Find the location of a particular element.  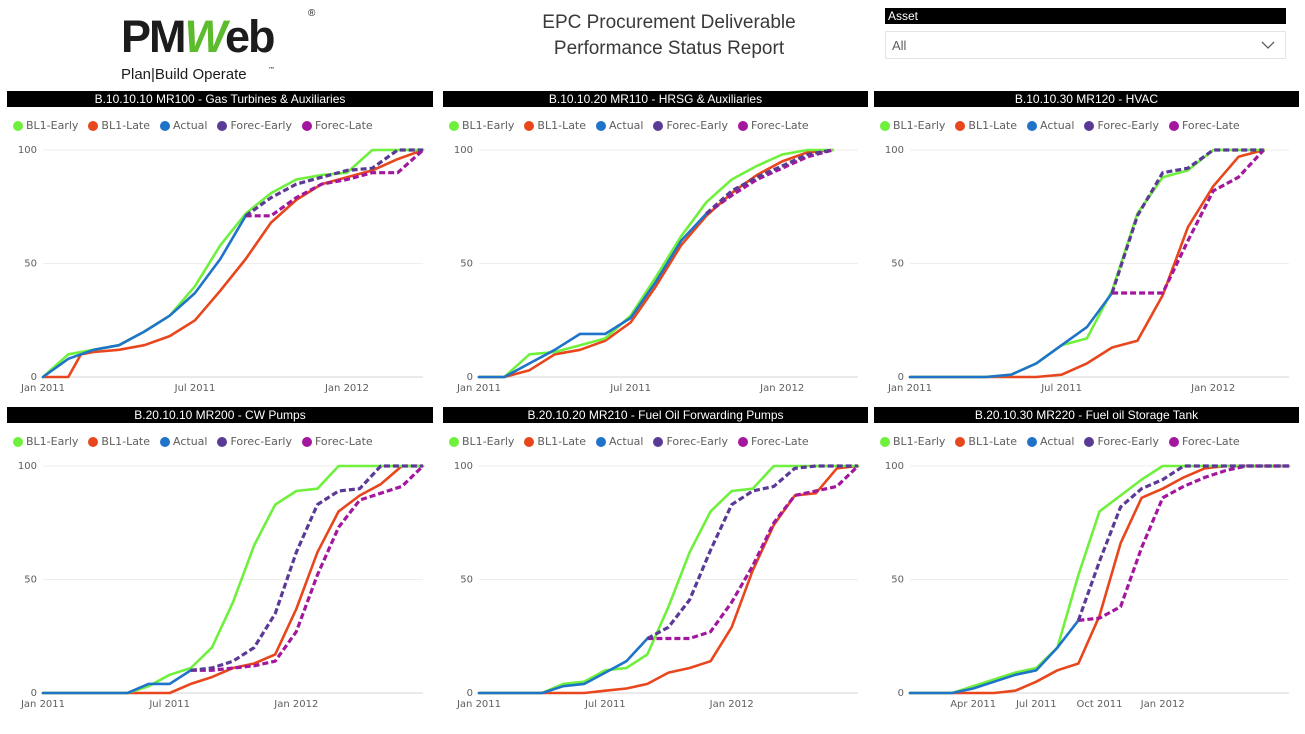

series-line-bl1-early is located at coordinates (655, 263).